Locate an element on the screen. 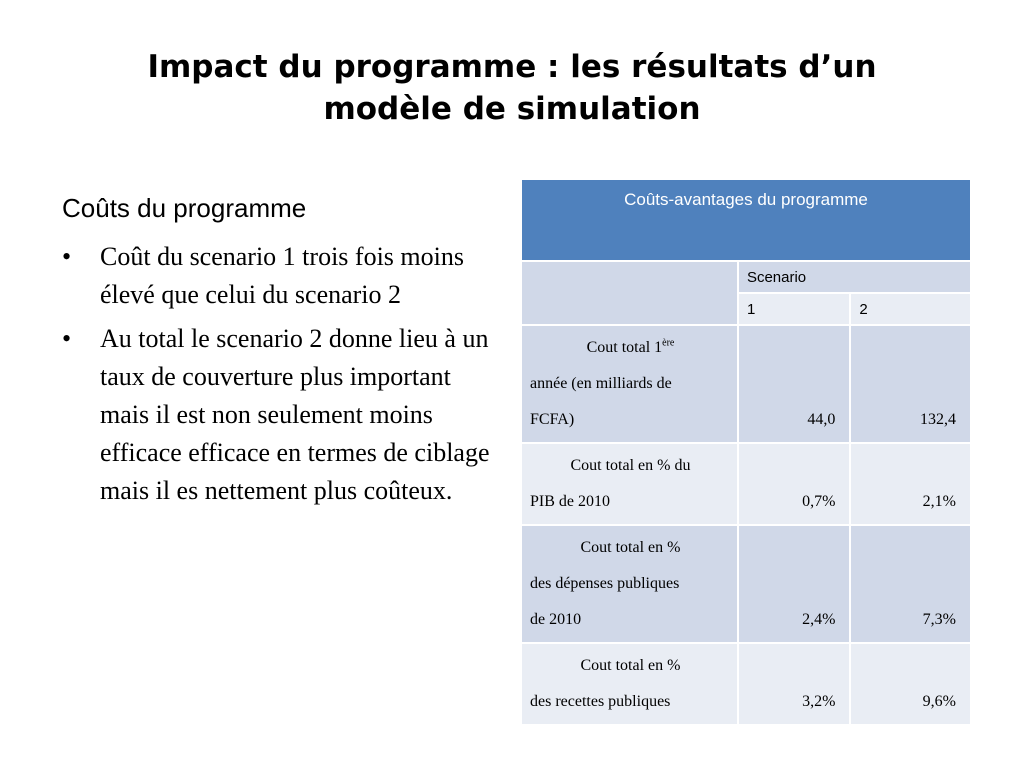 The height and width of the screenshot is (768, 1024). table-header-row: Coûts-avantages du programme is located at coordinates (746, 220).